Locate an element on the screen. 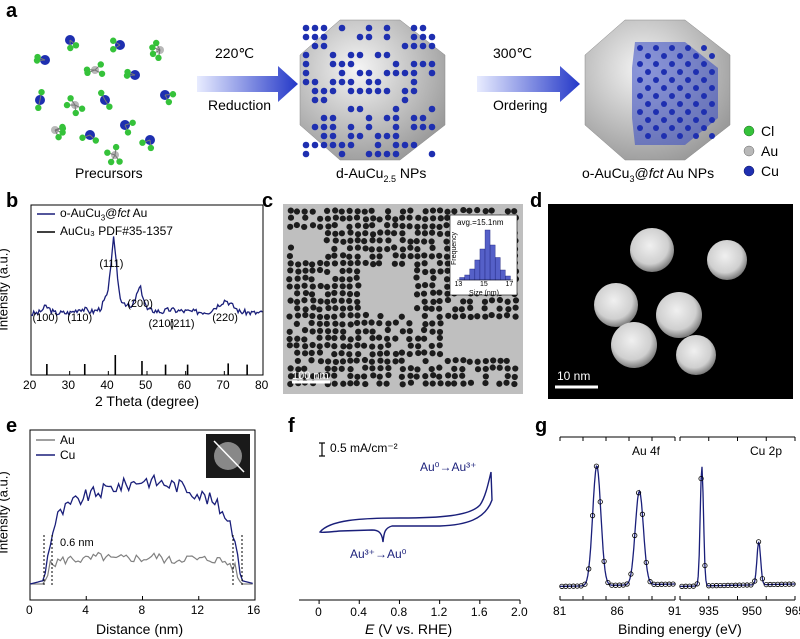  np1-label-post: NPs is located at coordinates (411, 173).